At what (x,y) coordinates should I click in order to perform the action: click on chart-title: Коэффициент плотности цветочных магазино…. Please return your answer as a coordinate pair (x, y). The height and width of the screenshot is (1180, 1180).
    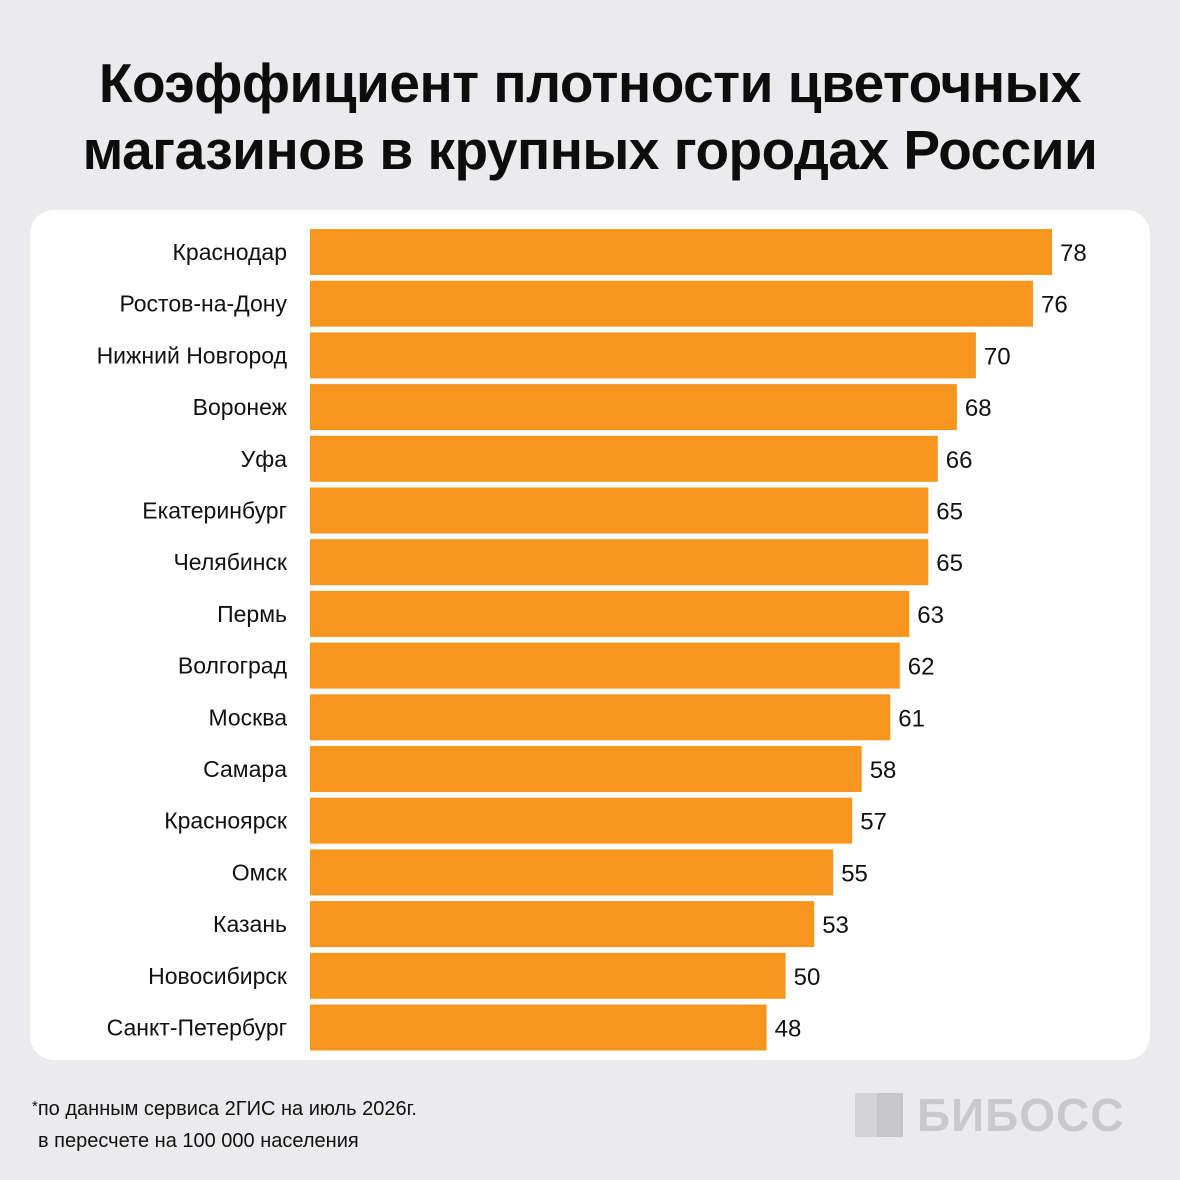
    Looking at the image, I should click on (590, 117).